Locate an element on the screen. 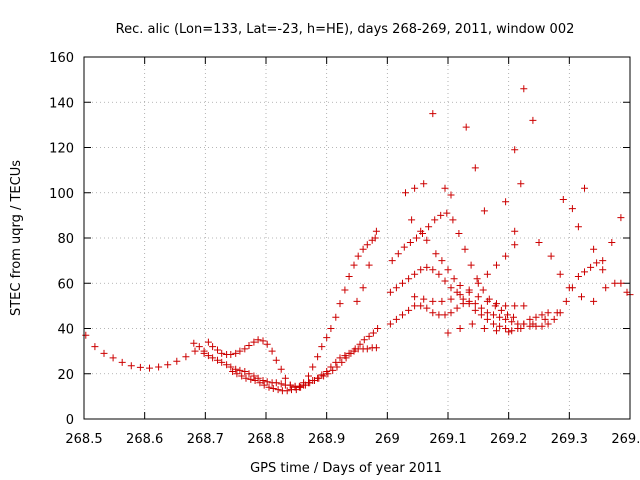  x-tick-label: 268.8 is located at coordinates (265, 439).